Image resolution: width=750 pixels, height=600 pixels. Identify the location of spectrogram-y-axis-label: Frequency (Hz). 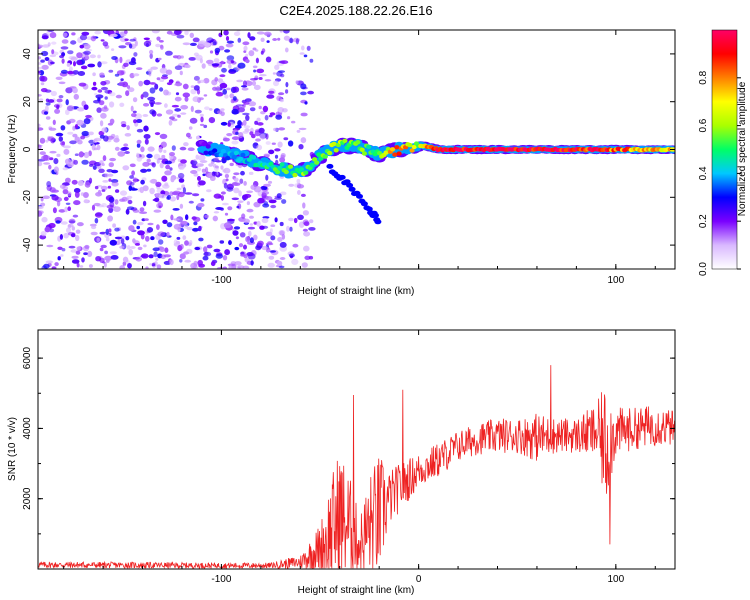
(12, 149).